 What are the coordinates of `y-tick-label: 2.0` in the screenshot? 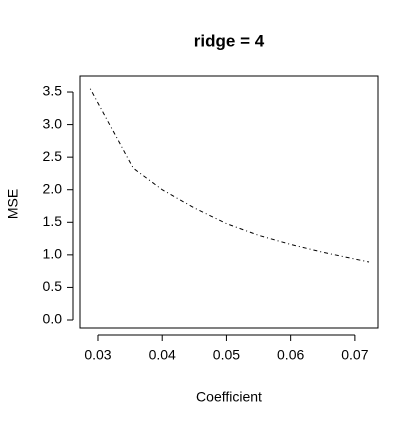 It's located at (53, 188).